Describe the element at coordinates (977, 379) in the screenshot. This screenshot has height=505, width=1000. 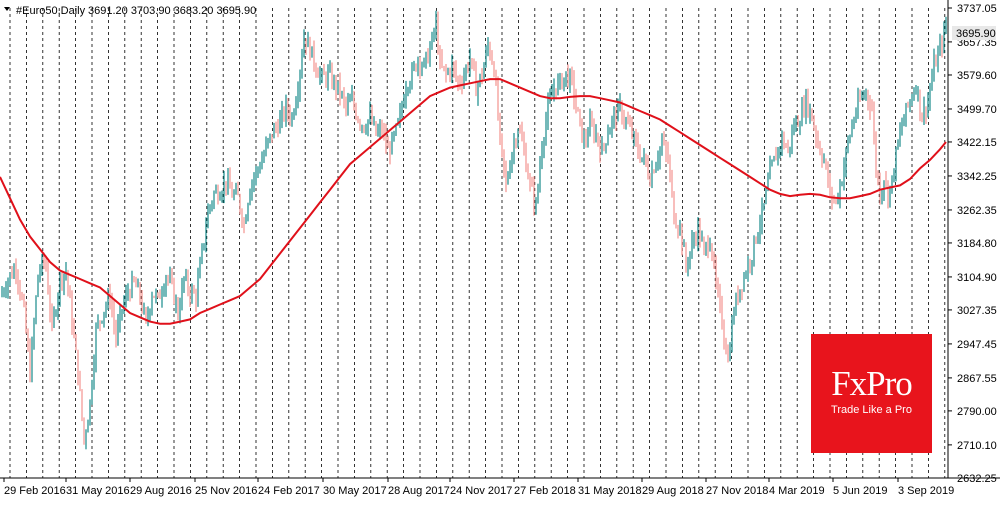
I see `y-tick-label: 2867.55` at that location.